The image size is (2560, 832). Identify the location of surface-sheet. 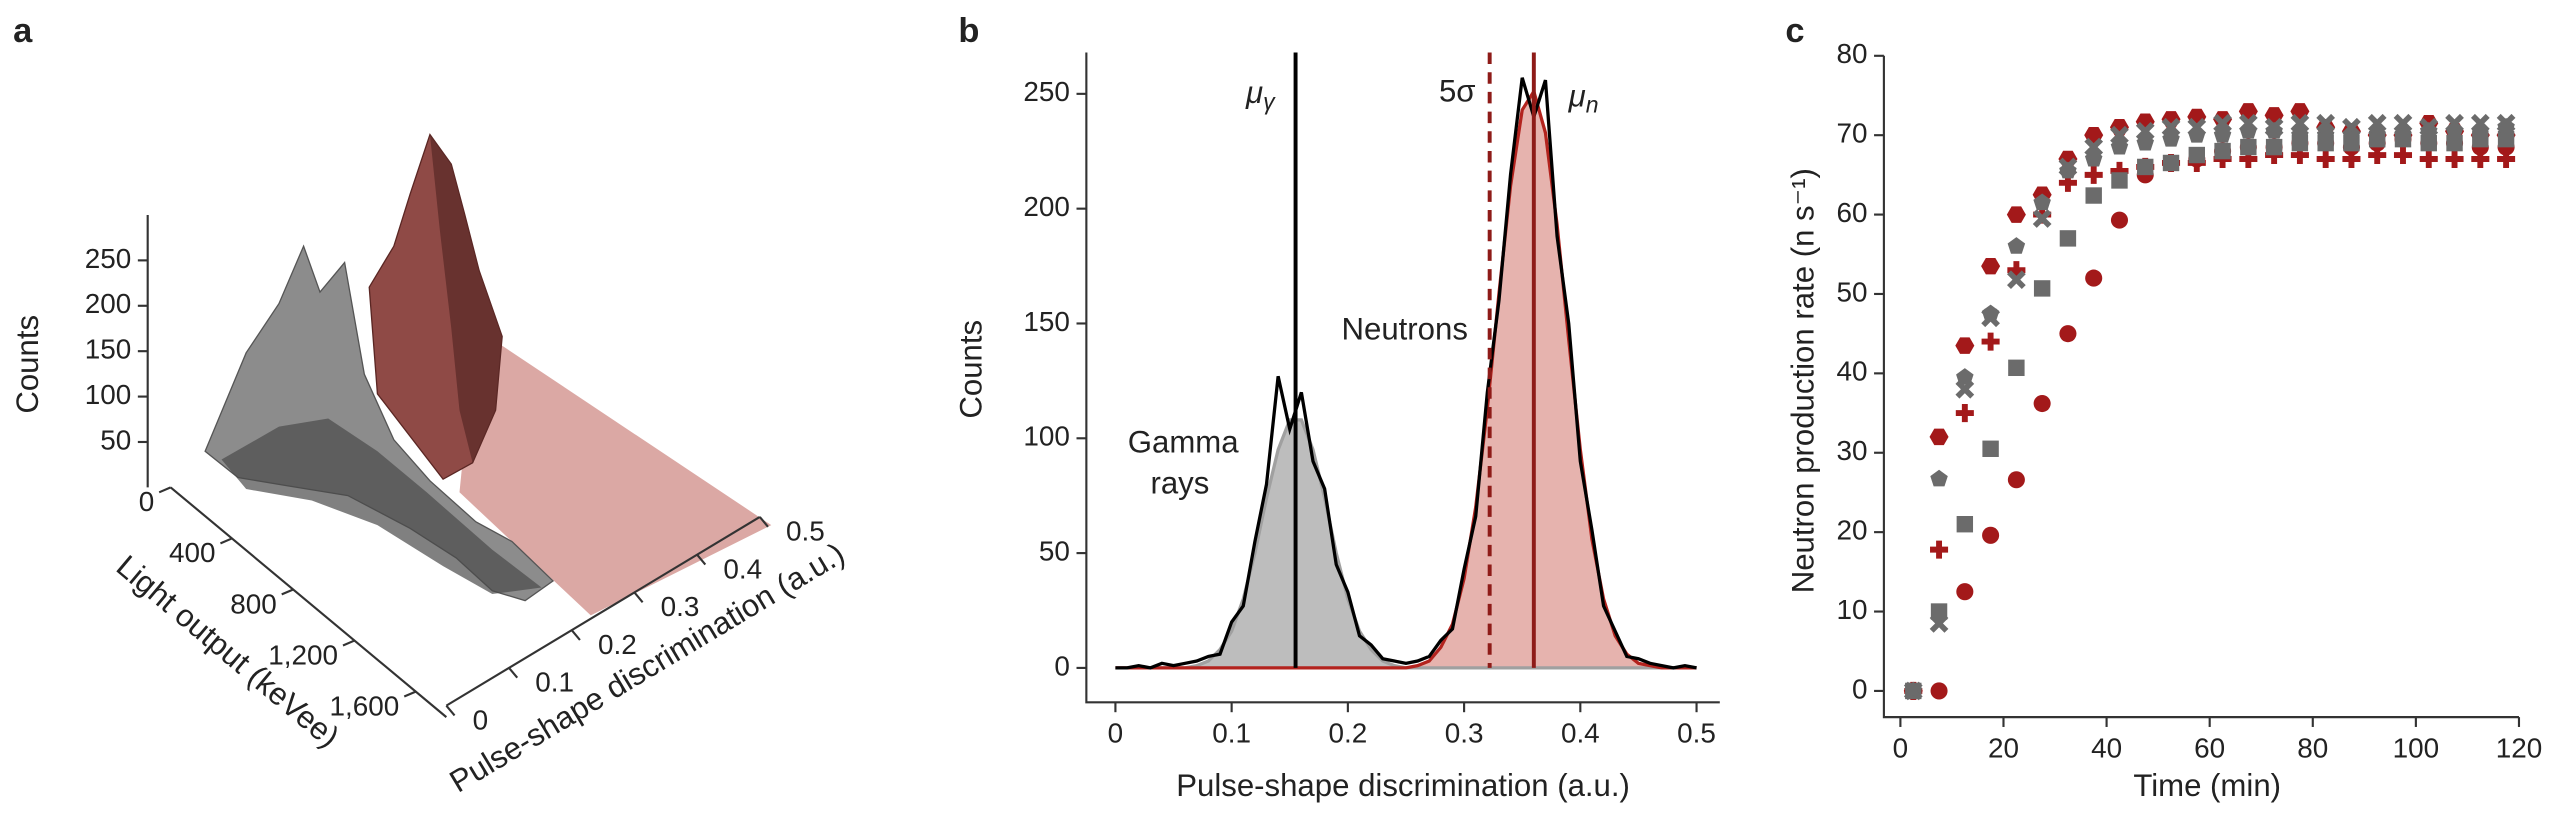
(615, 472).